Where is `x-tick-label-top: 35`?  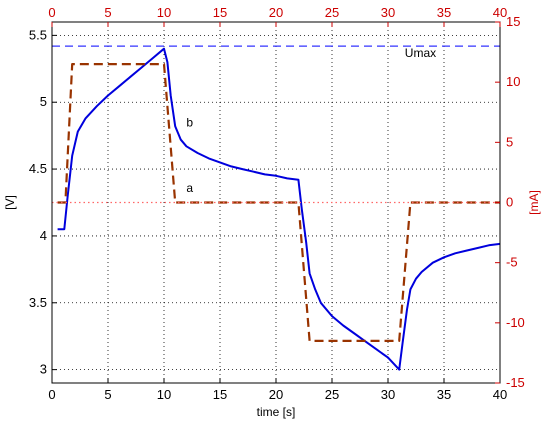 x-tick-label-top: 35 is located at coordinates (444, 12).